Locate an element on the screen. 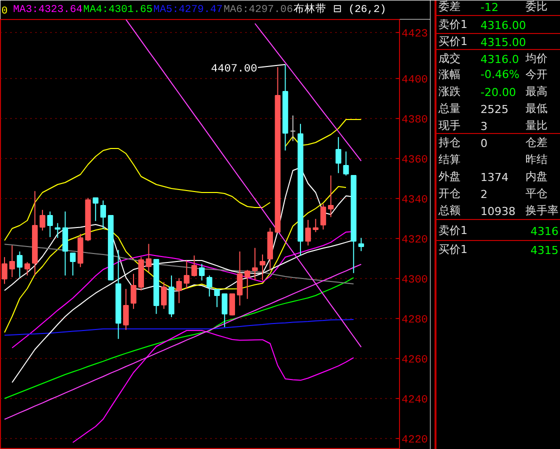 The height and width of the screenshot is (449, 560). text: MA5:4279.47 is located at coordinates (188, 10).